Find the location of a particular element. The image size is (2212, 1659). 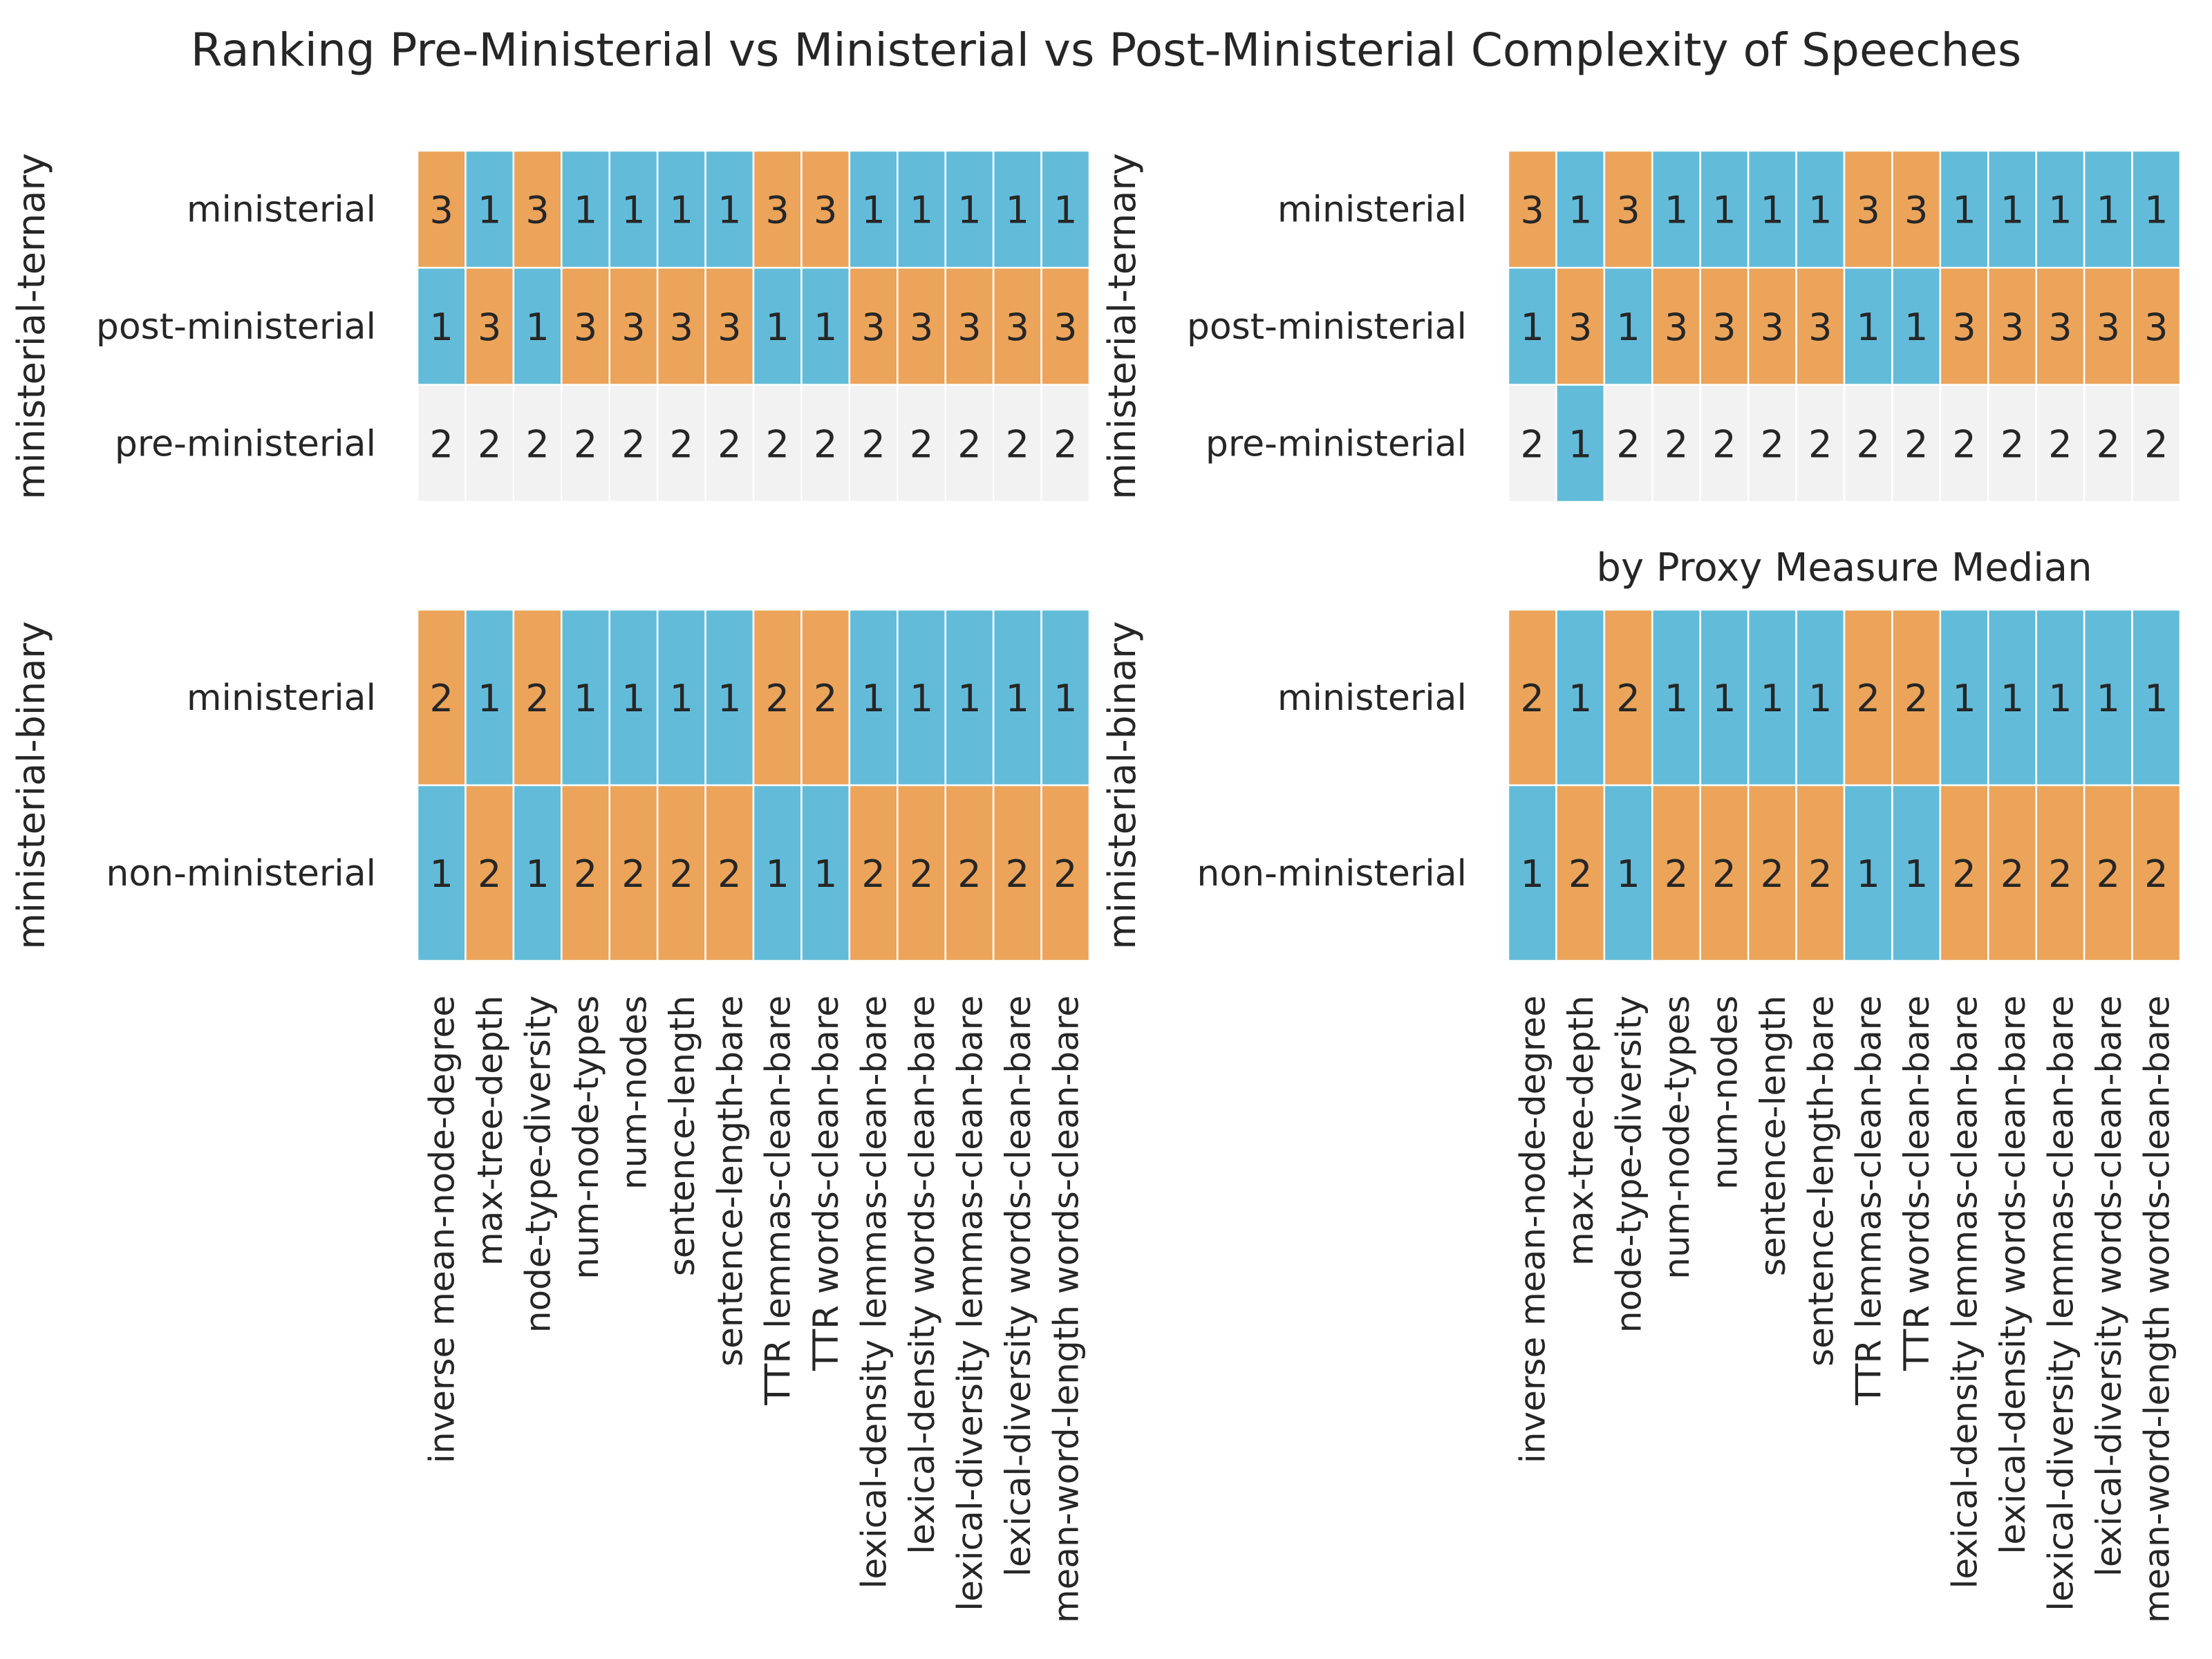

x-tick-label: sentence-length is located at coordinates (682, 1135).